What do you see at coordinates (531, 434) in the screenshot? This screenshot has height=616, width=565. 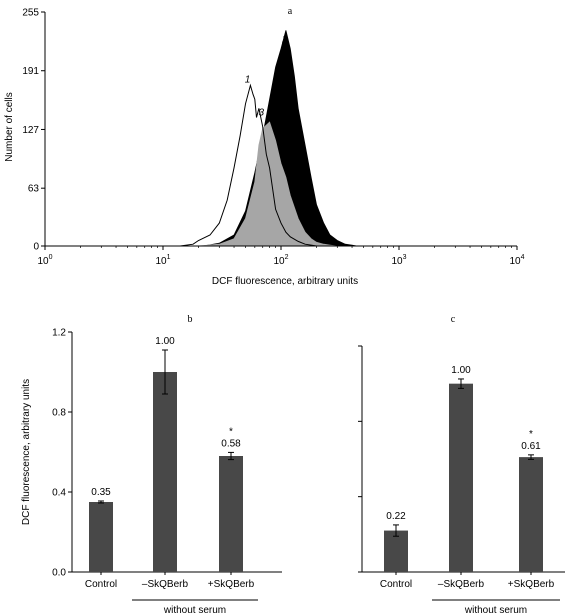 I see `significance-marker-c-2: *` at bounding box center [531, 434].